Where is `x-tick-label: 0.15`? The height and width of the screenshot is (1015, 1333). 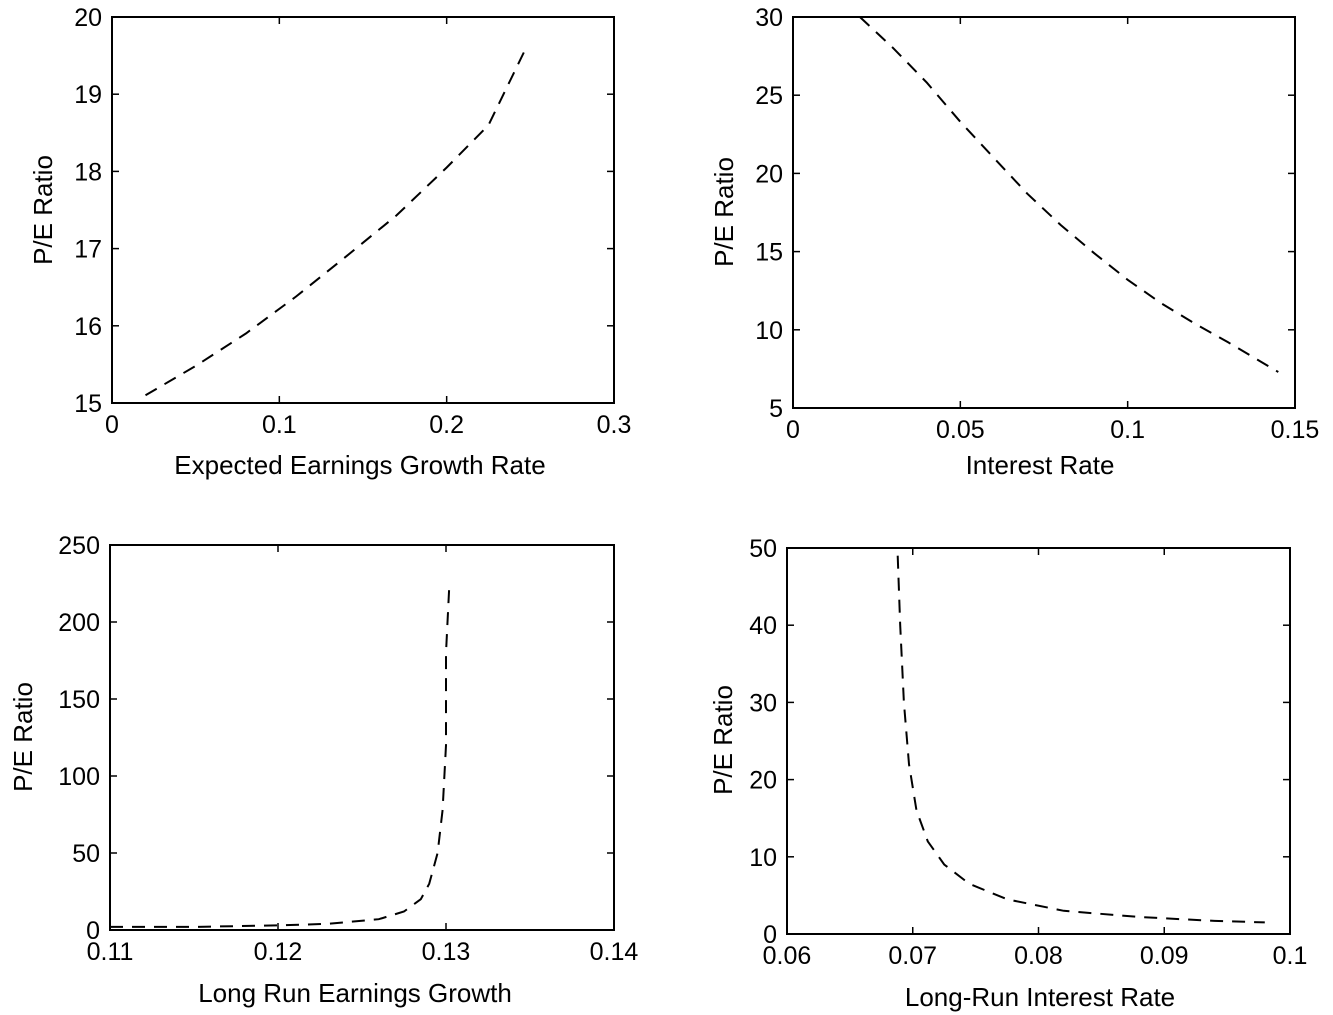 x-tick-label: 0.15 is located at coordinates (1295, 430).